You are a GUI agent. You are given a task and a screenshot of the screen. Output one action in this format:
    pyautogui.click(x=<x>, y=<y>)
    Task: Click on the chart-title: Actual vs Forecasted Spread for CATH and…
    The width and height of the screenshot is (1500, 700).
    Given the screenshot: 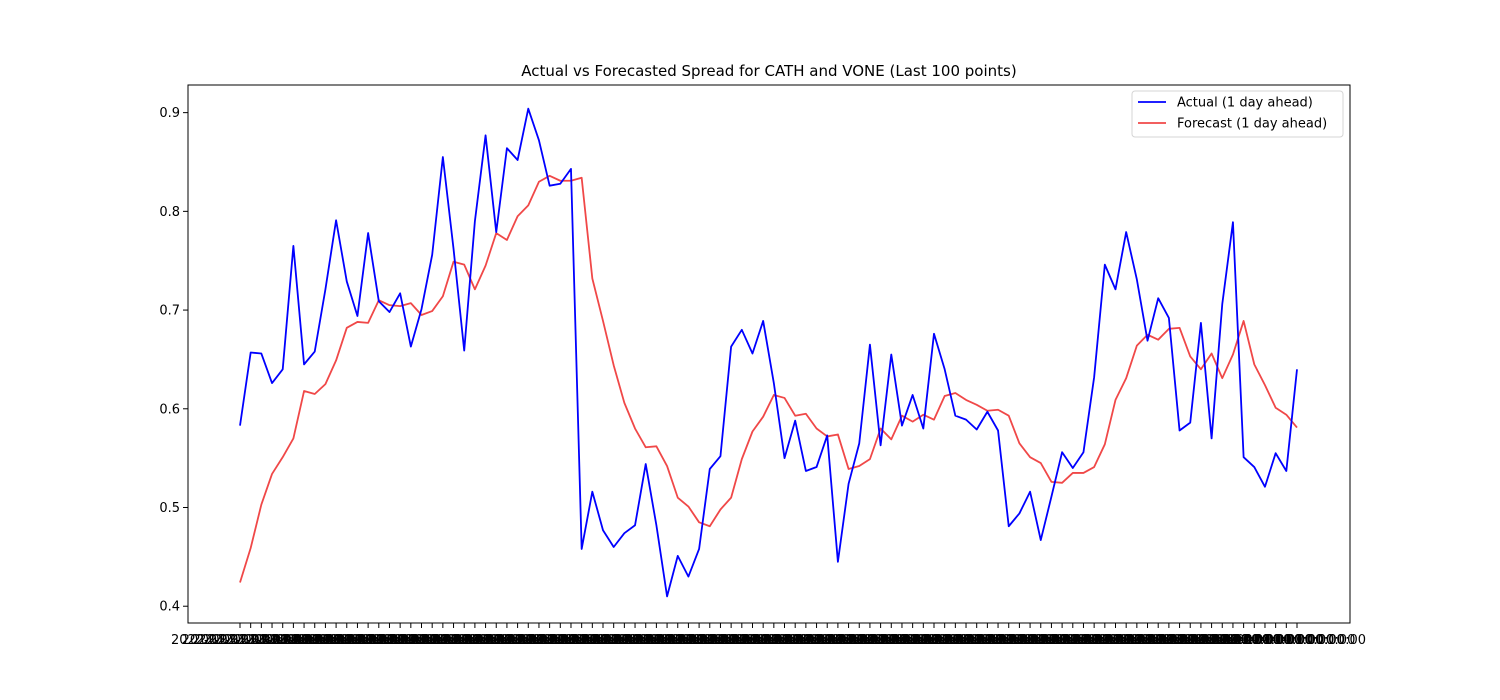 What is the action you would take?
    pyautogui.click(x=768, y=71)
    